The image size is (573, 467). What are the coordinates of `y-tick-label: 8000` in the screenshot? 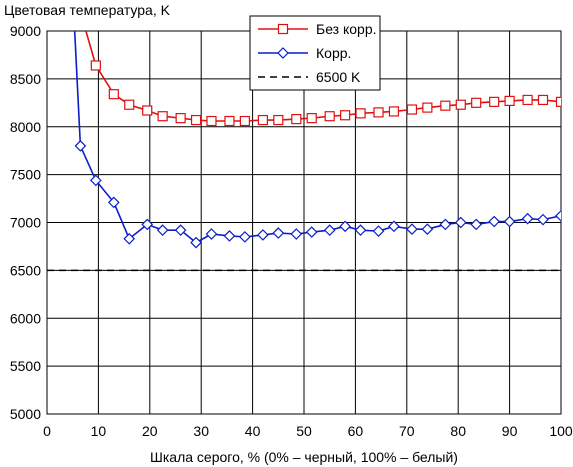 It's located at (25, 127).